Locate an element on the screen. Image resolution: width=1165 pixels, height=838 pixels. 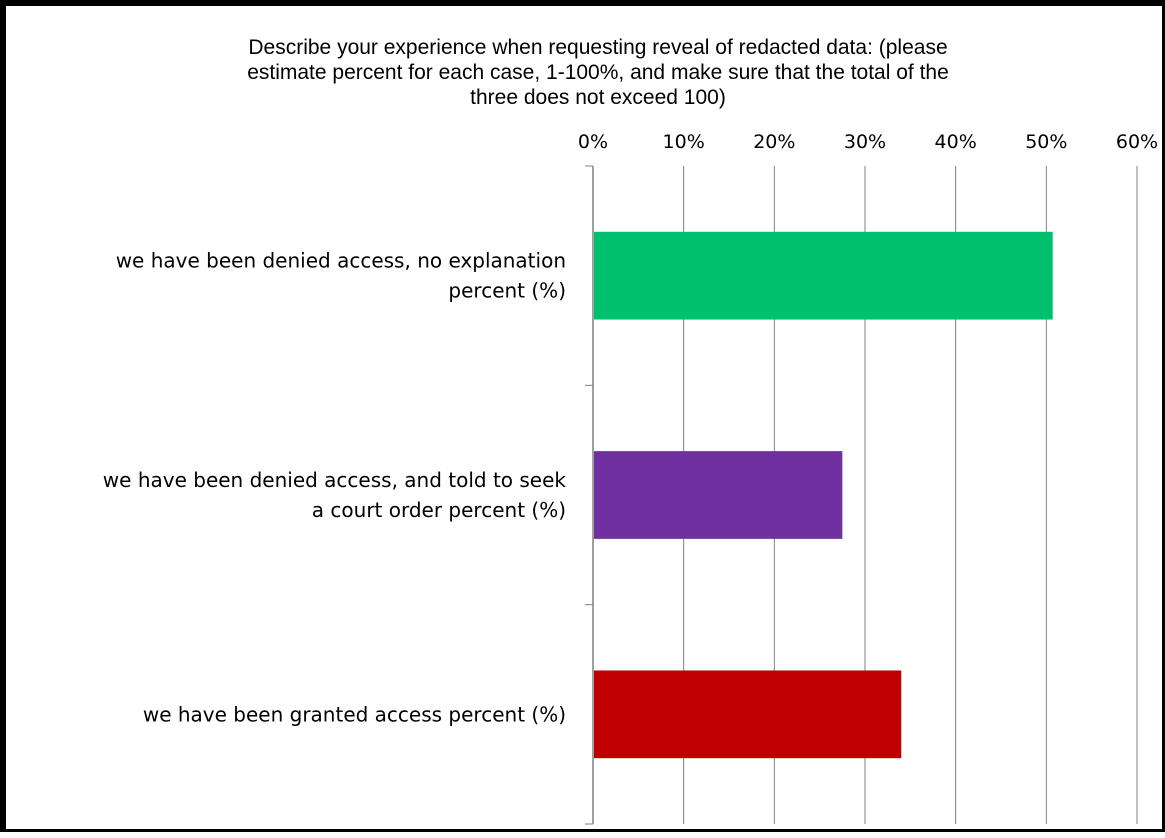
category-label: percent (%) is located at coordinates (507, 291).